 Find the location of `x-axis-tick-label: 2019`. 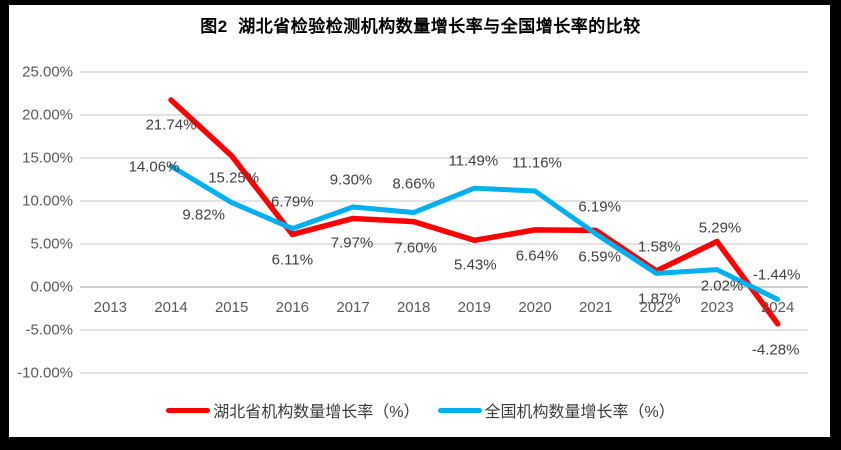

x-axis-tick-label: 2019 is located at coordinates (474, 307).